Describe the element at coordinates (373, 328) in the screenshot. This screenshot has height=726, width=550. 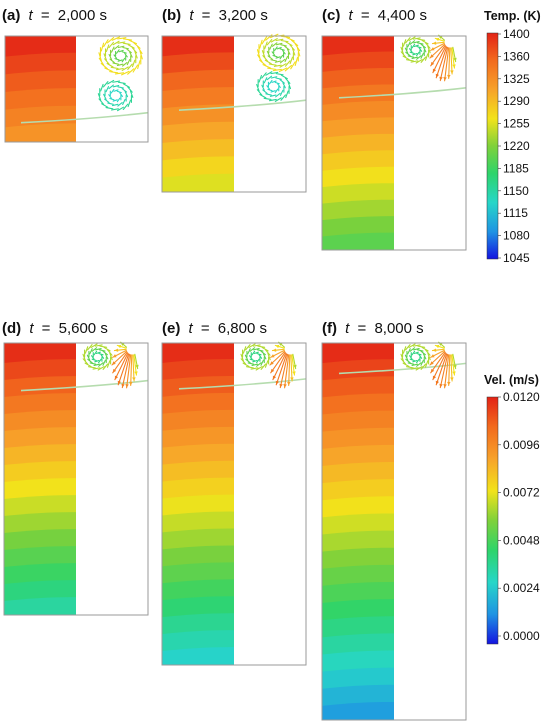
I see `panel-f-title: (f) t = 8,000 s` at that location.